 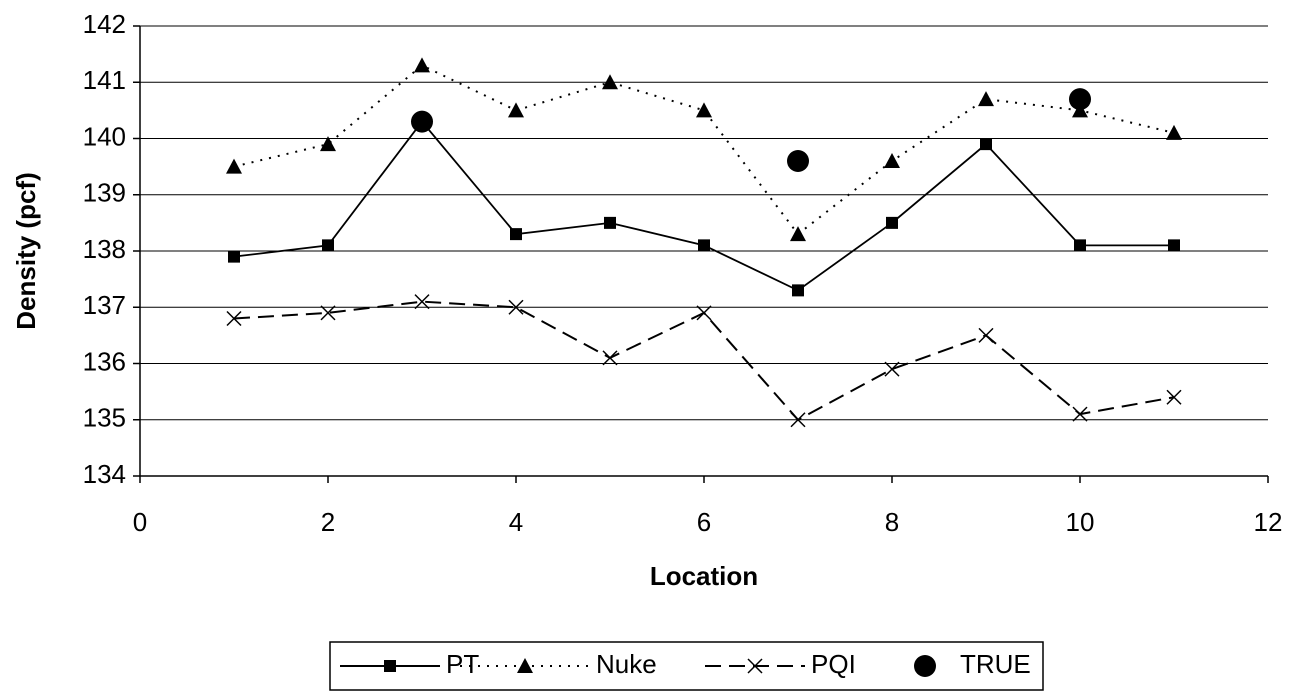 What do you see at coordinates (704, 576) in the screenshot?
I see `x-axis-title: Location` at bounding box center [704, 576].